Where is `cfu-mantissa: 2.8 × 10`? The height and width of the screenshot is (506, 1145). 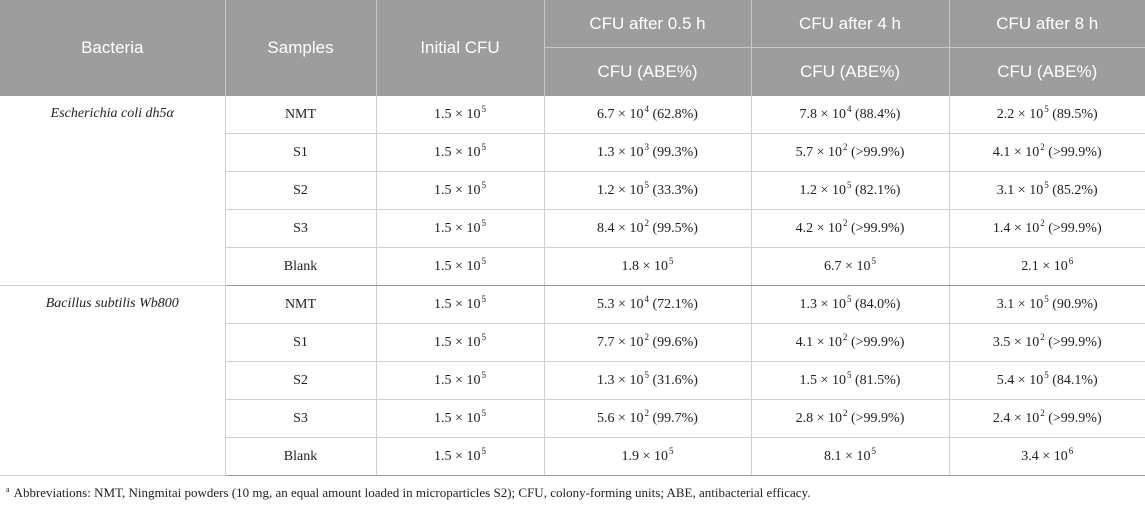
cfu-mantissa: 2.8 × 10 is located at coordinates (818, 418).